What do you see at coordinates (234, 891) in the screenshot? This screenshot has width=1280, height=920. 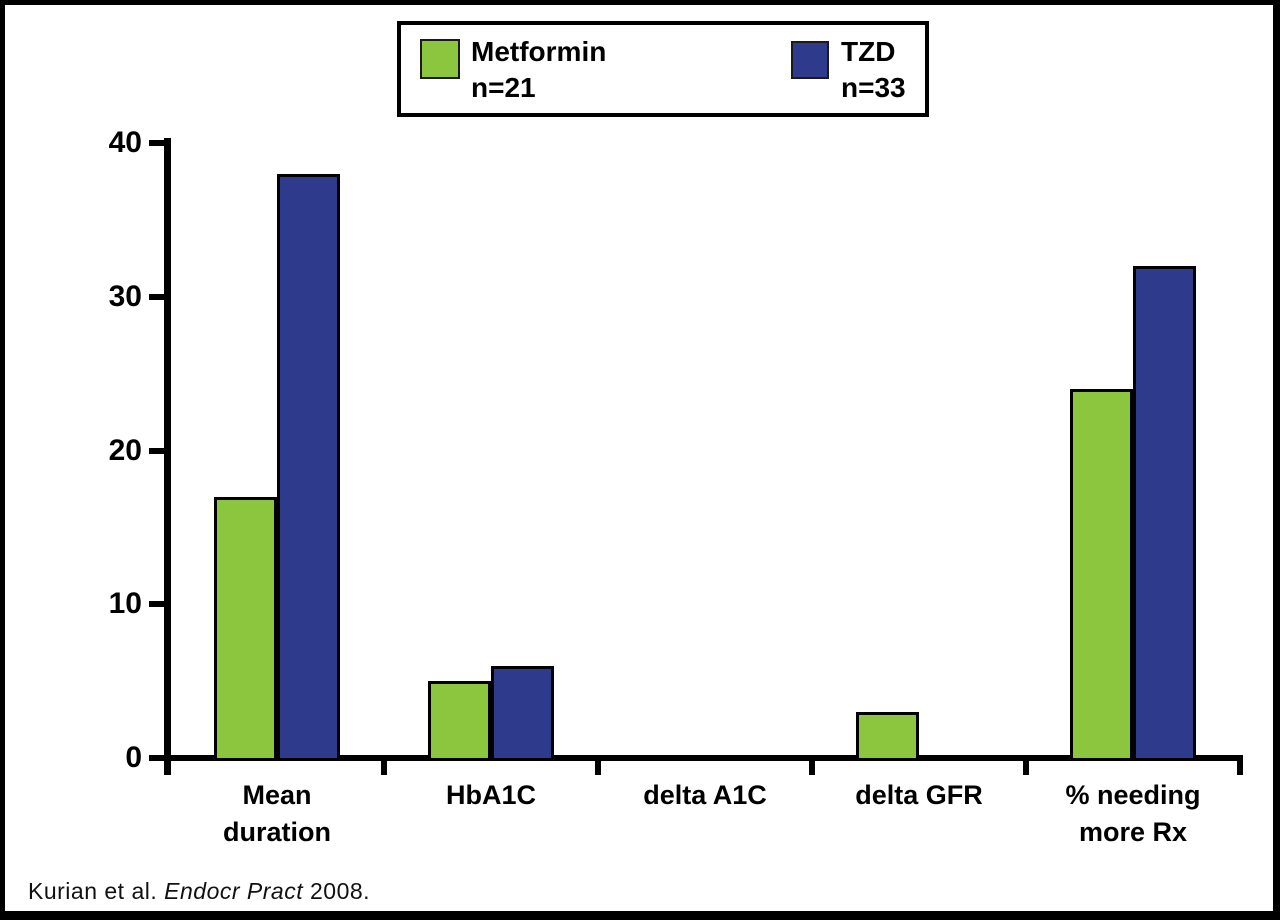 I see `citation-journal: Endocr Pract` at bounding box center [234, 891].